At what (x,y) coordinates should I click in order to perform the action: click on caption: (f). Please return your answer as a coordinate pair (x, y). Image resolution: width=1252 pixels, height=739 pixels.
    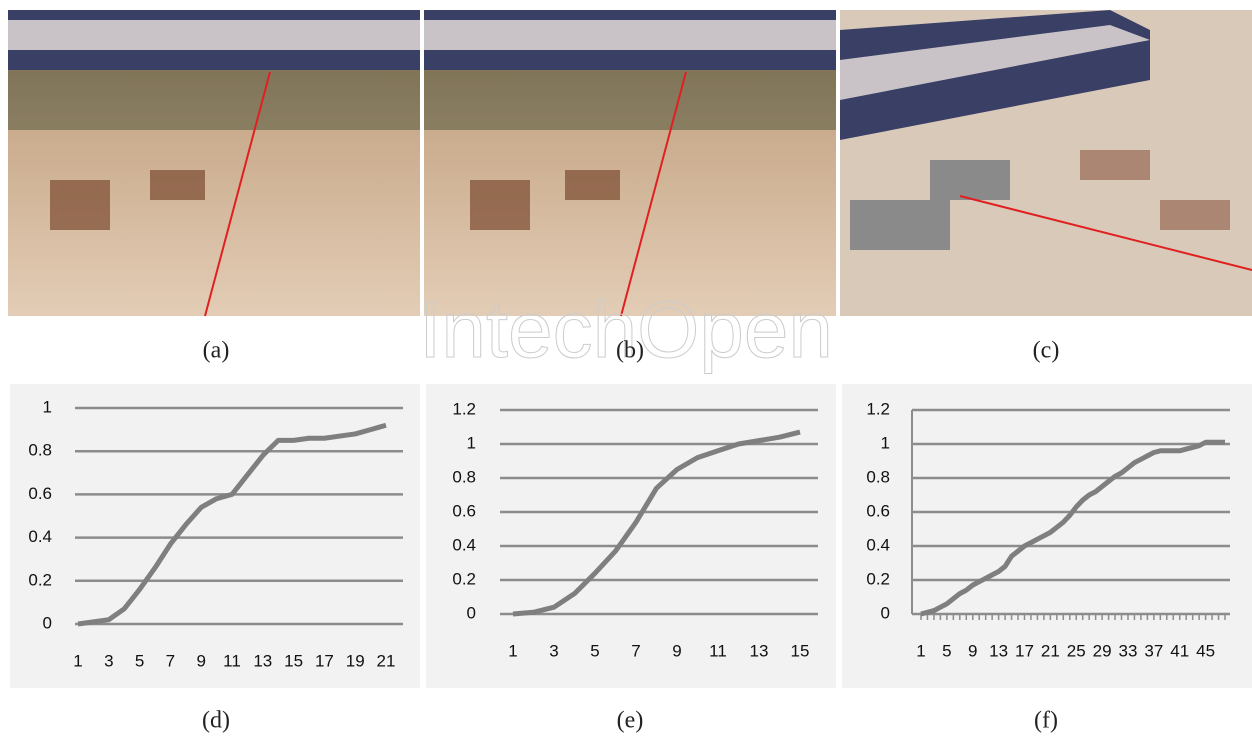
    Looking at the image, I should click on (1046, 721).